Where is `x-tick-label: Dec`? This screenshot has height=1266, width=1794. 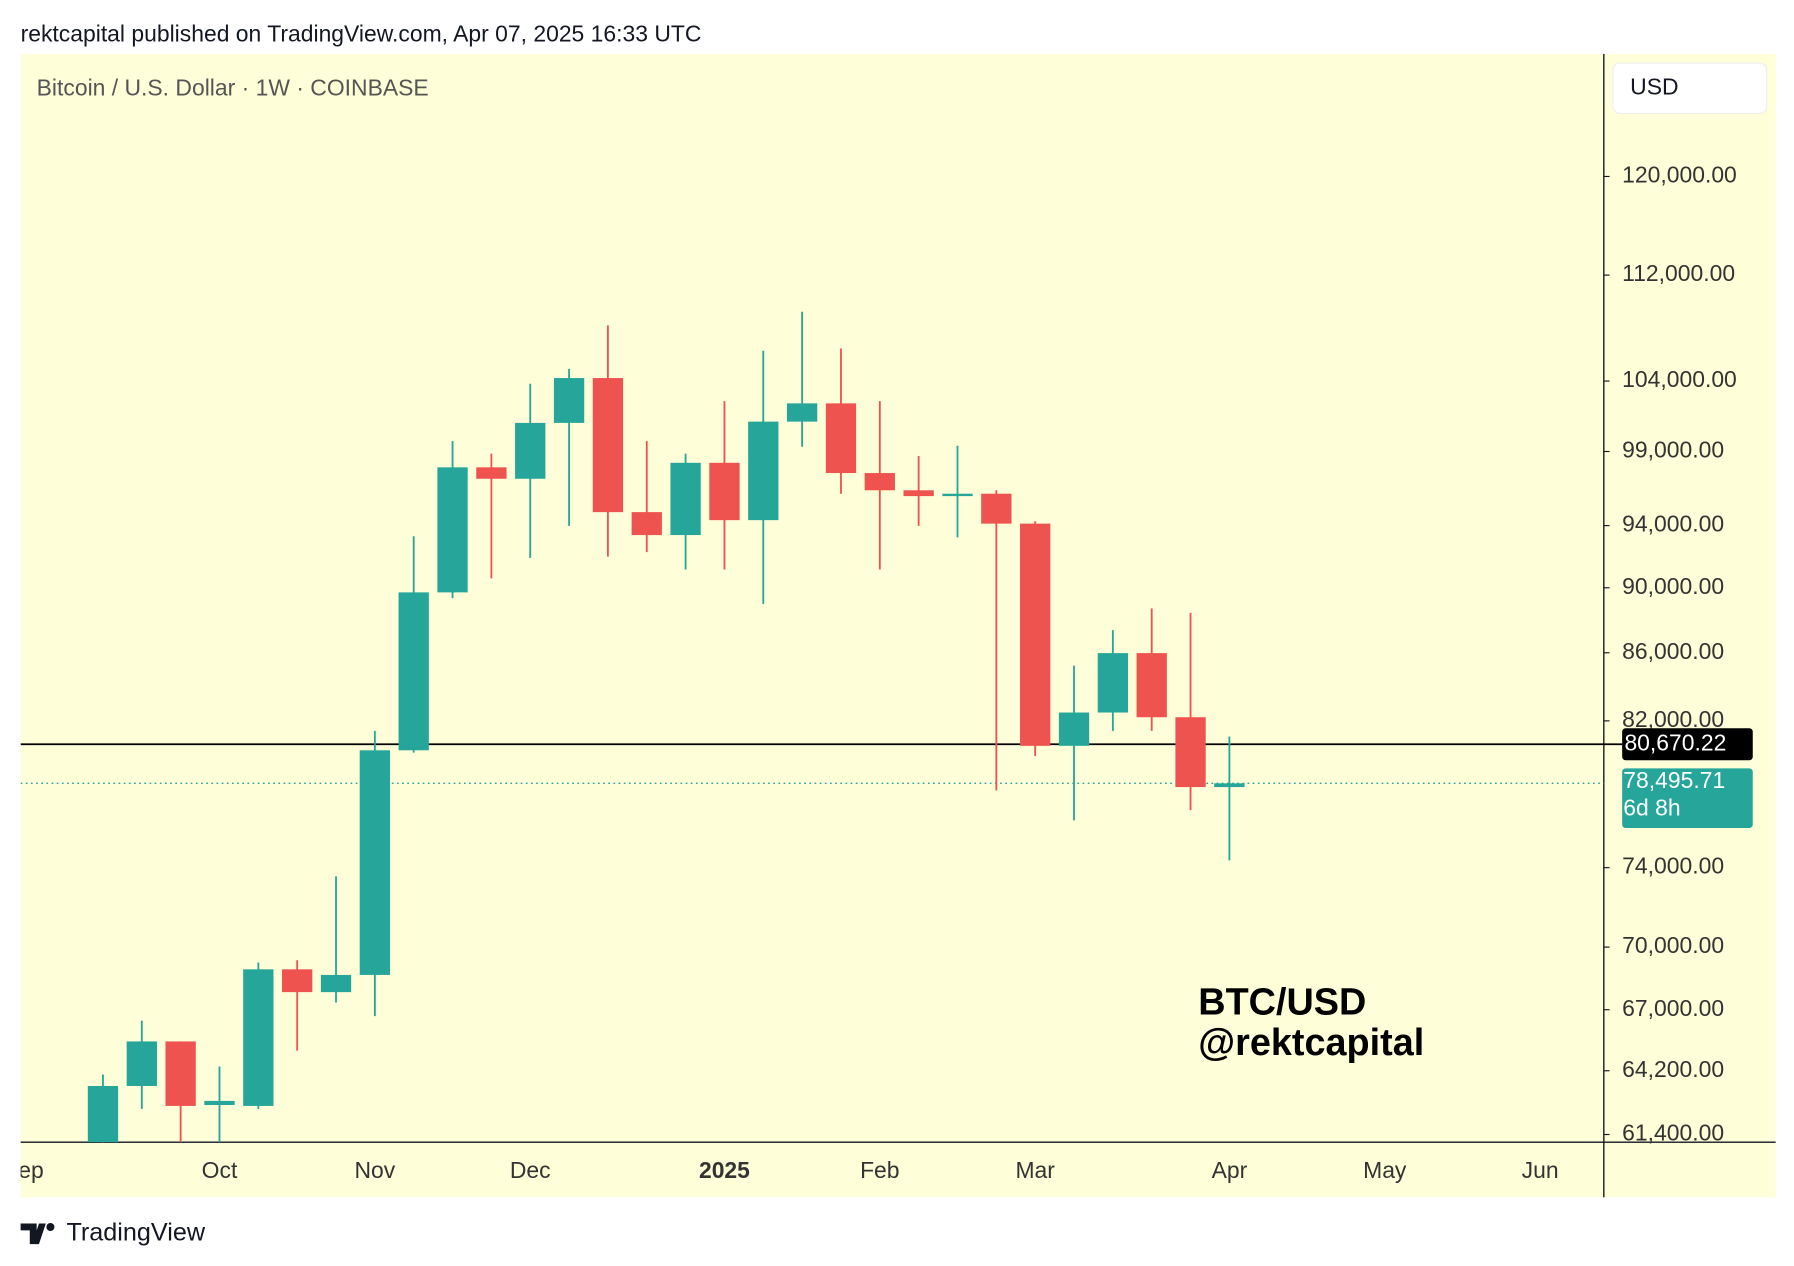 x-tick-label: Dec is located at coordinates (530, 1170).